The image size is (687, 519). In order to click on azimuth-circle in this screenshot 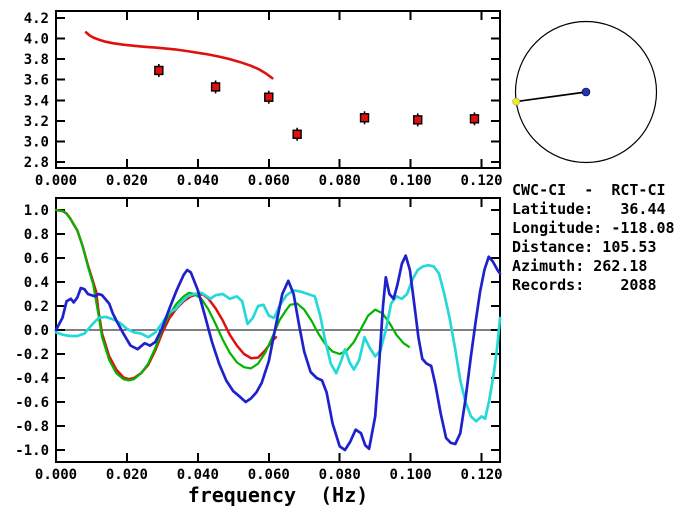, I will do `click(586, 92)`.